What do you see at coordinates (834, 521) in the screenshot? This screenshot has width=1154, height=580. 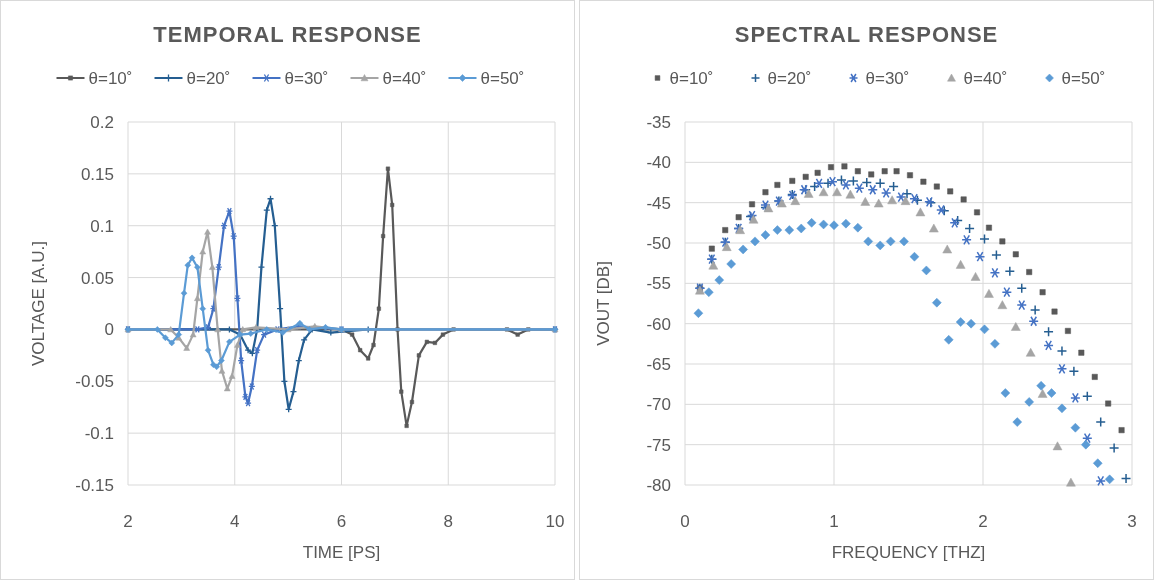 I see `x-tick-label: 1` at bounding box center [834, 521].